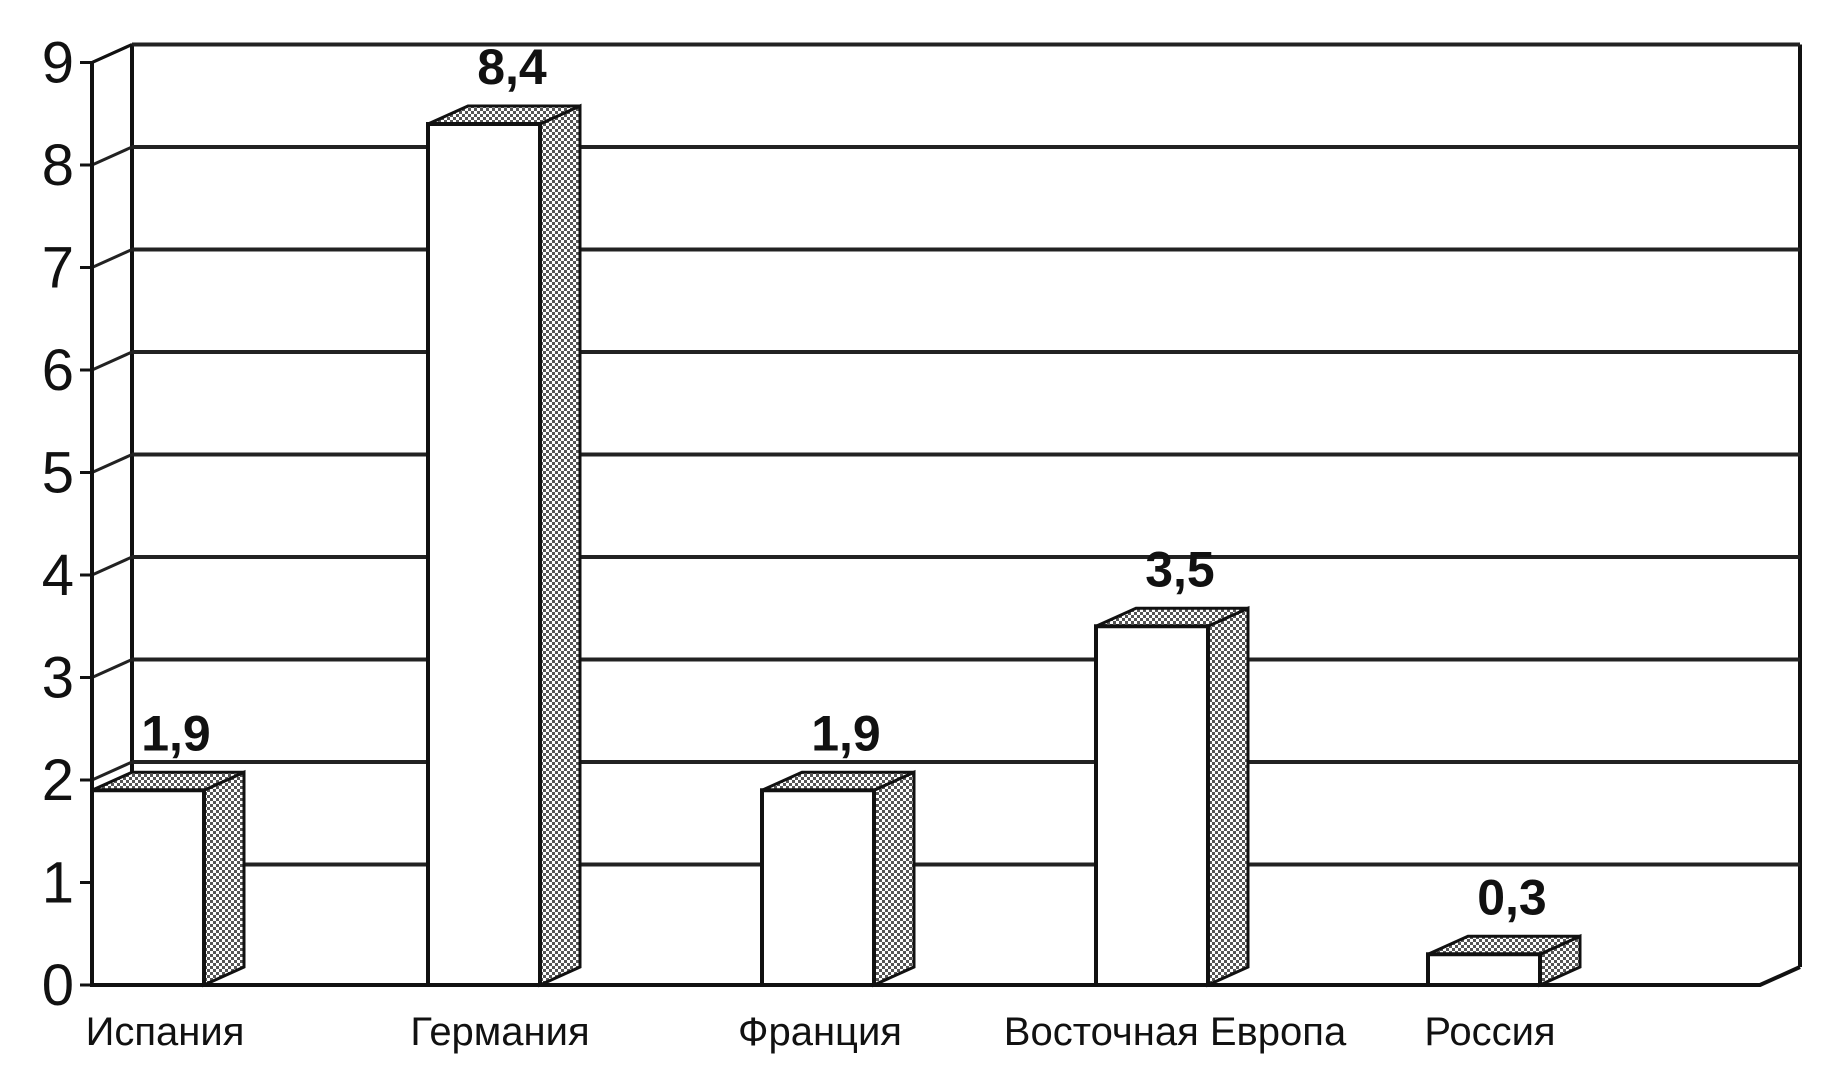 The width and height of the screenshot is (1832, 1076). Describe the element at coordinates (112, 53) in the screenshot. I see `y-axis-top-edge` at that location.